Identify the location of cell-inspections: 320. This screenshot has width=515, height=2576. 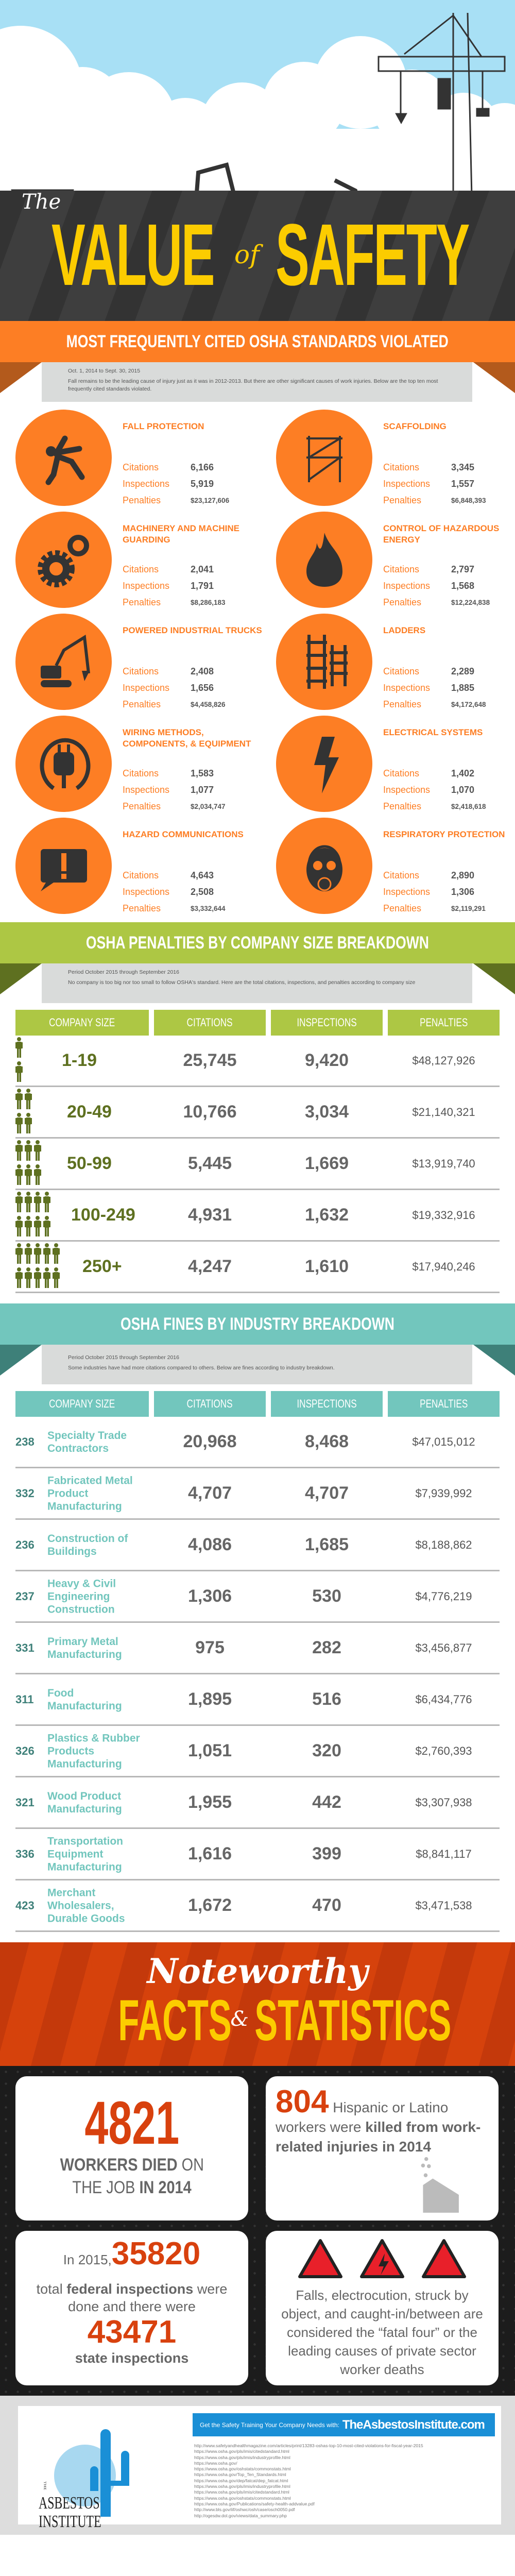
(326, 1750).